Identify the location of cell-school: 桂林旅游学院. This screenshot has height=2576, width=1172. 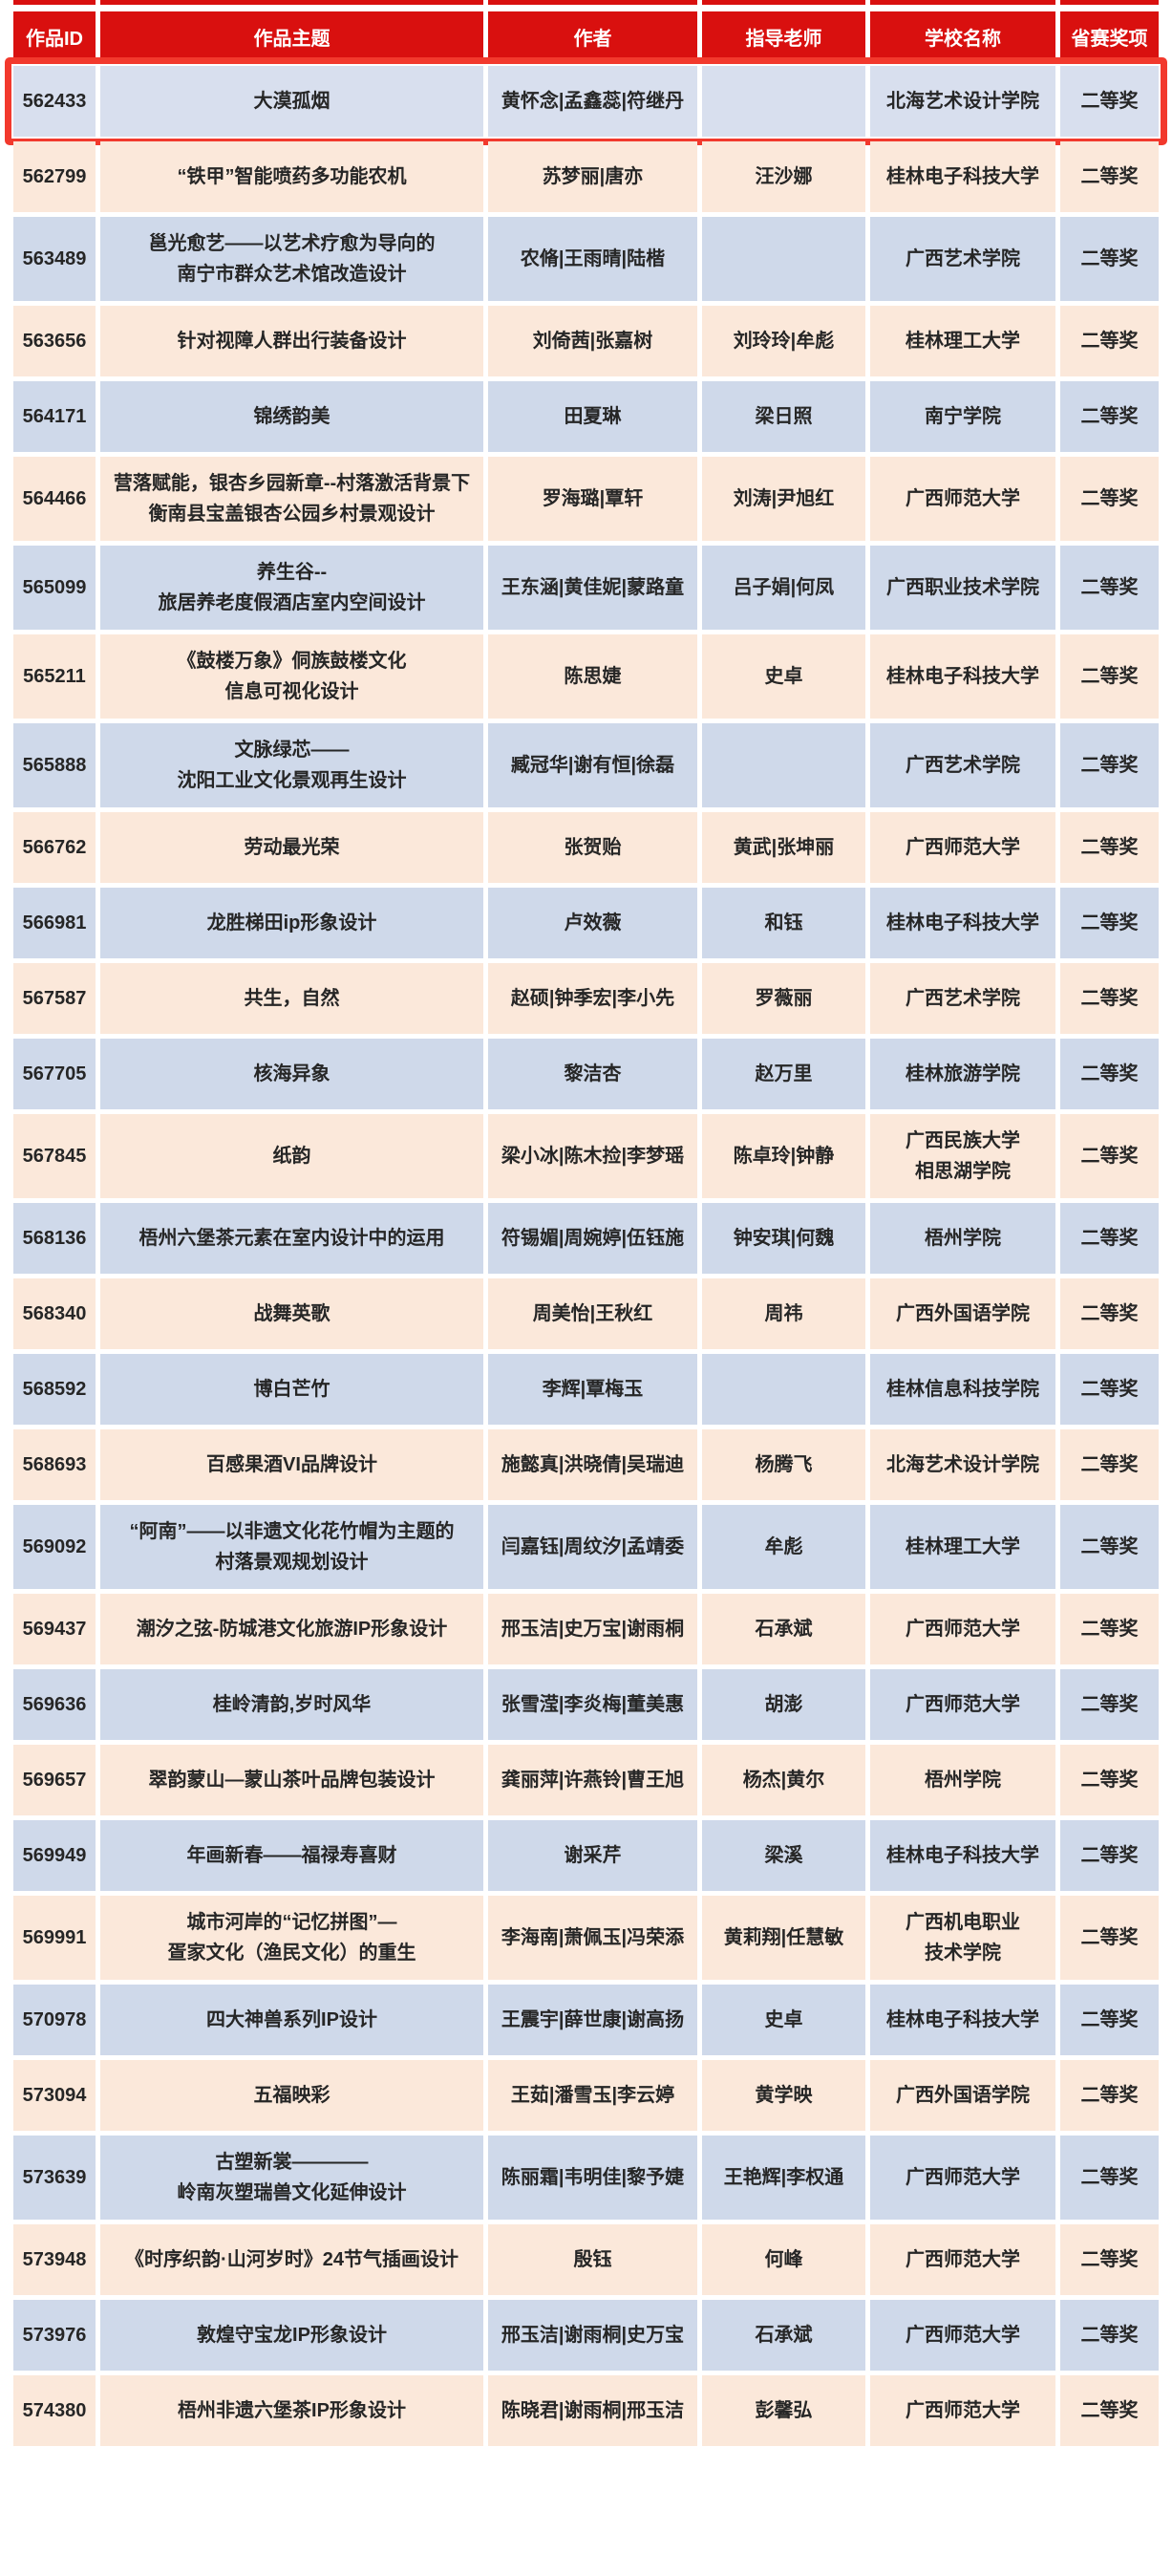
(962, 1074).